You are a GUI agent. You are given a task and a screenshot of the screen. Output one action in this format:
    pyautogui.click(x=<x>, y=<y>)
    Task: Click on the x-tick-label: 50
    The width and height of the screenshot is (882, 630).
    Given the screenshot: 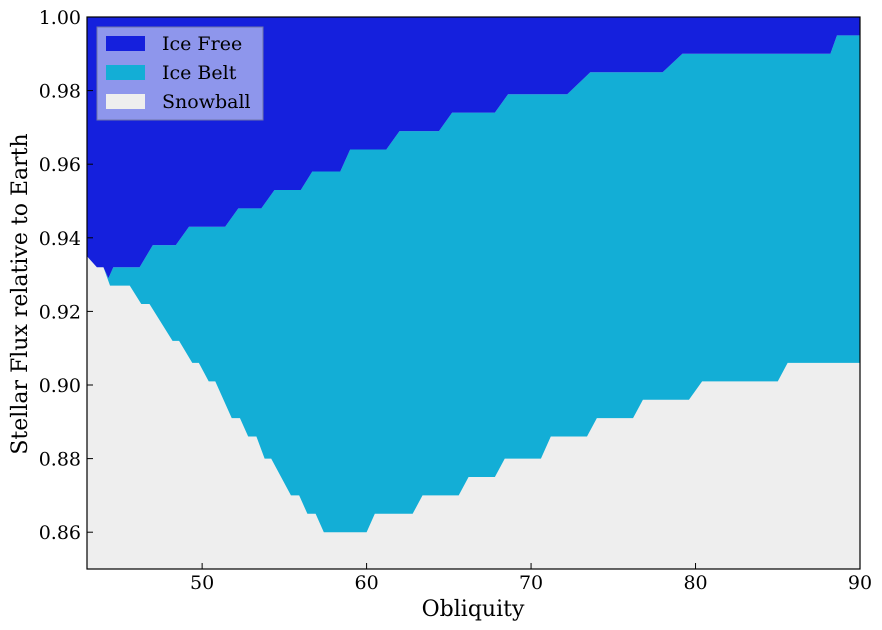 What is the action you would take?
    pyautogui.click(x=202, y=583)
    